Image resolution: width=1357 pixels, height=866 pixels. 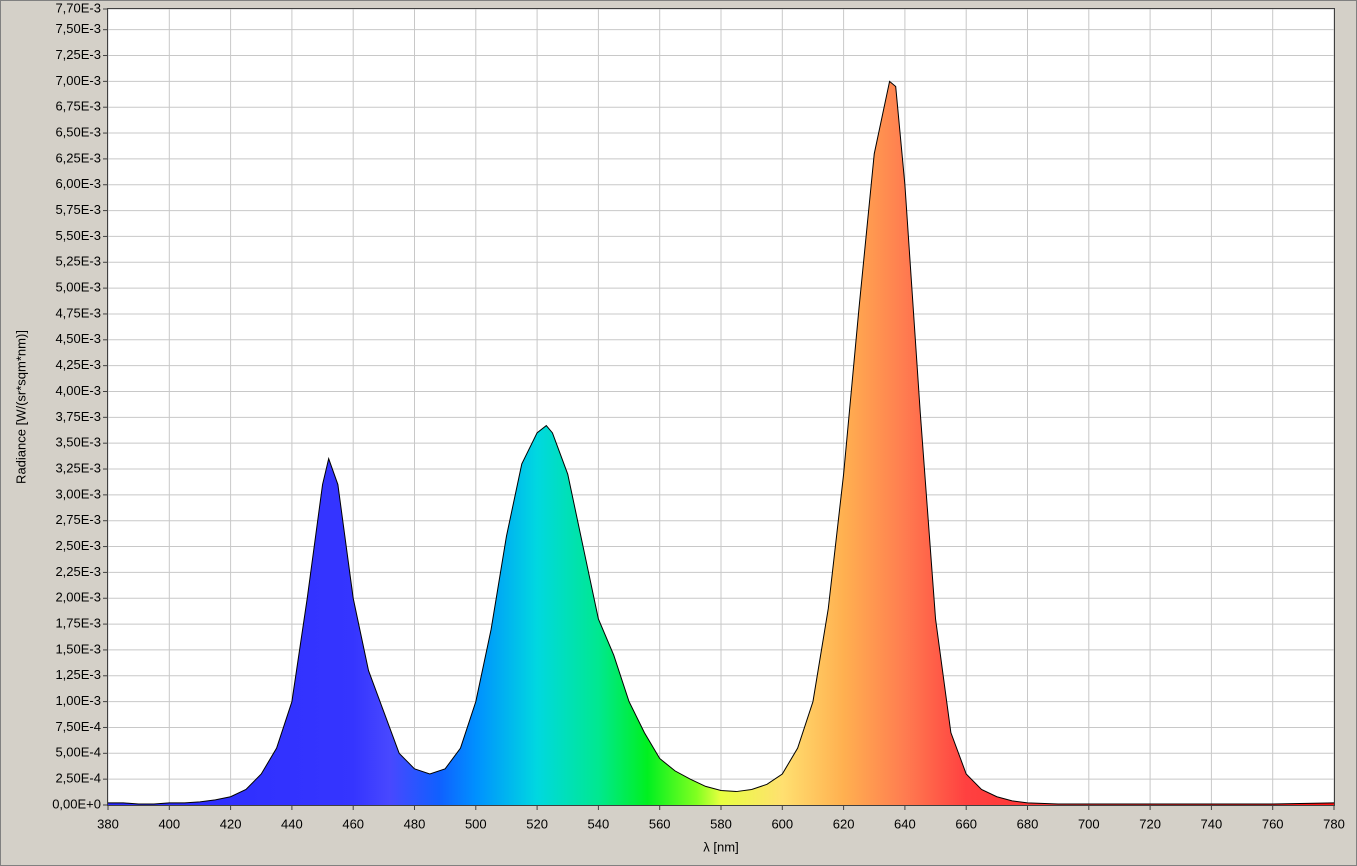 What do you see at coordinates (599, 823) in the screenshot?
I see `x-tick-label: 540` at bounding box center [599, 823].